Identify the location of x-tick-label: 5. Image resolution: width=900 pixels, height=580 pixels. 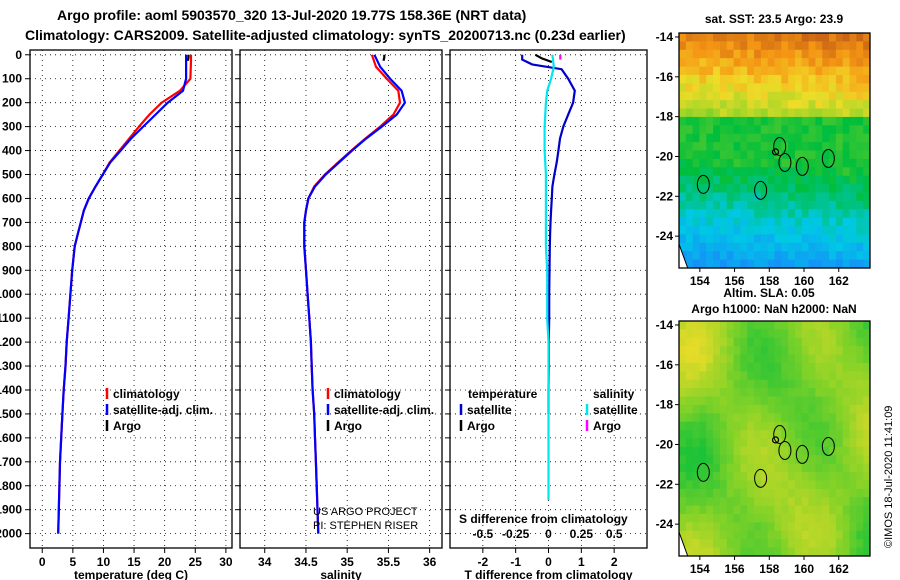
(73, 562).